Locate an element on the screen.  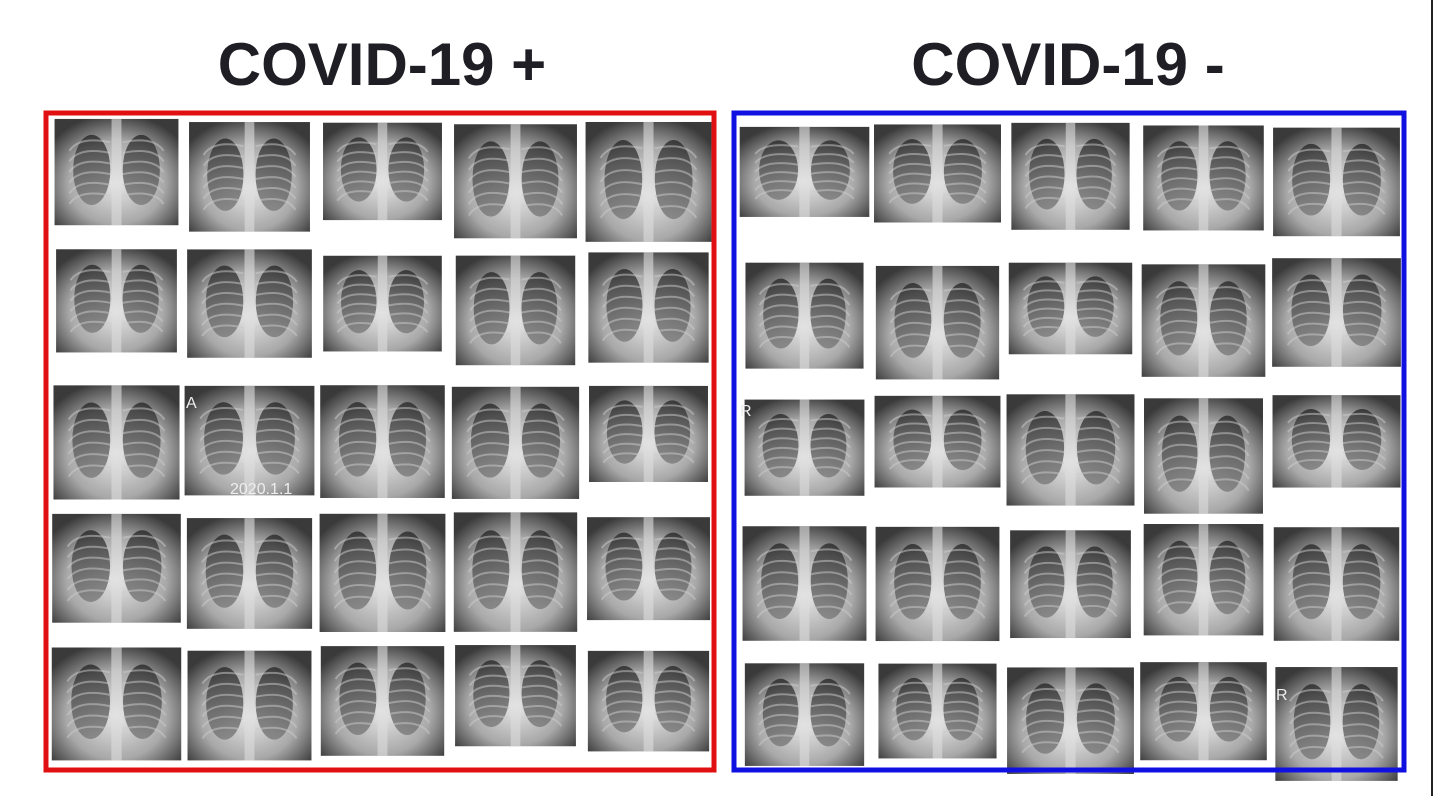
image-label: A is located at coordinates (191, 403).